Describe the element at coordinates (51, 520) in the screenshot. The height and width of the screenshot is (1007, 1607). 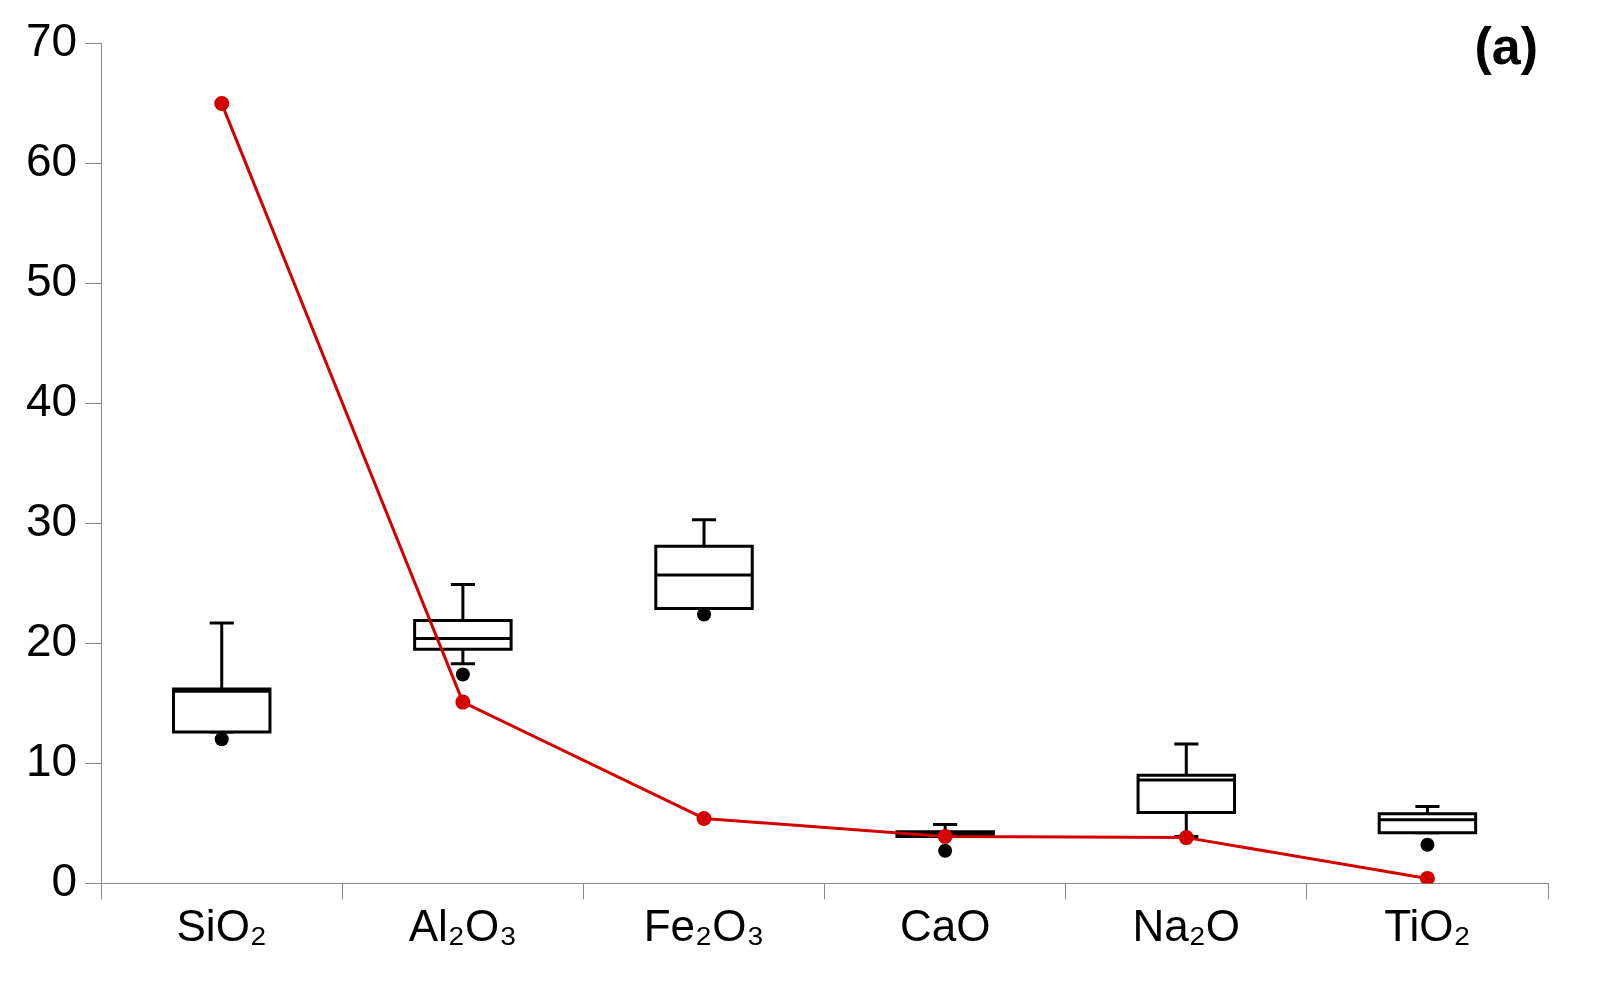
I see `y-tick-label: 30` at that location.